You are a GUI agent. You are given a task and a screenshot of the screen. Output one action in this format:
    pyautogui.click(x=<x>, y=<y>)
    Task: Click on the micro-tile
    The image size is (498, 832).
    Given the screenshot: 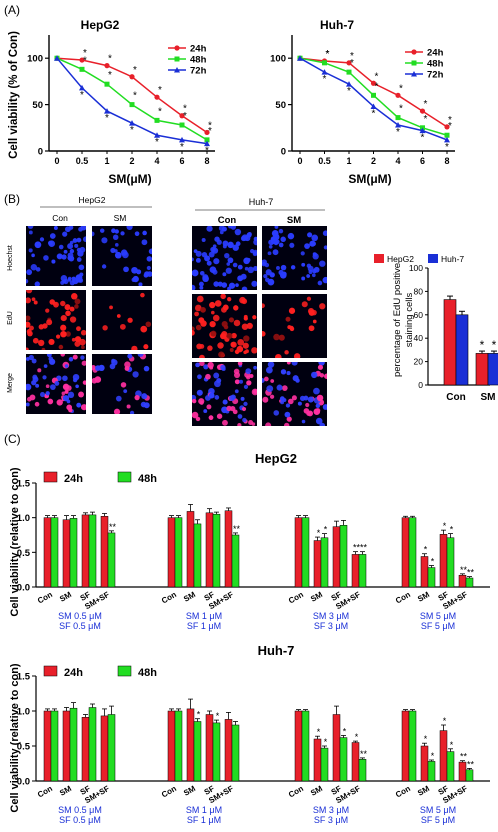 What is the action you would take?
    pyautogui.click(x=294, y=326)
    